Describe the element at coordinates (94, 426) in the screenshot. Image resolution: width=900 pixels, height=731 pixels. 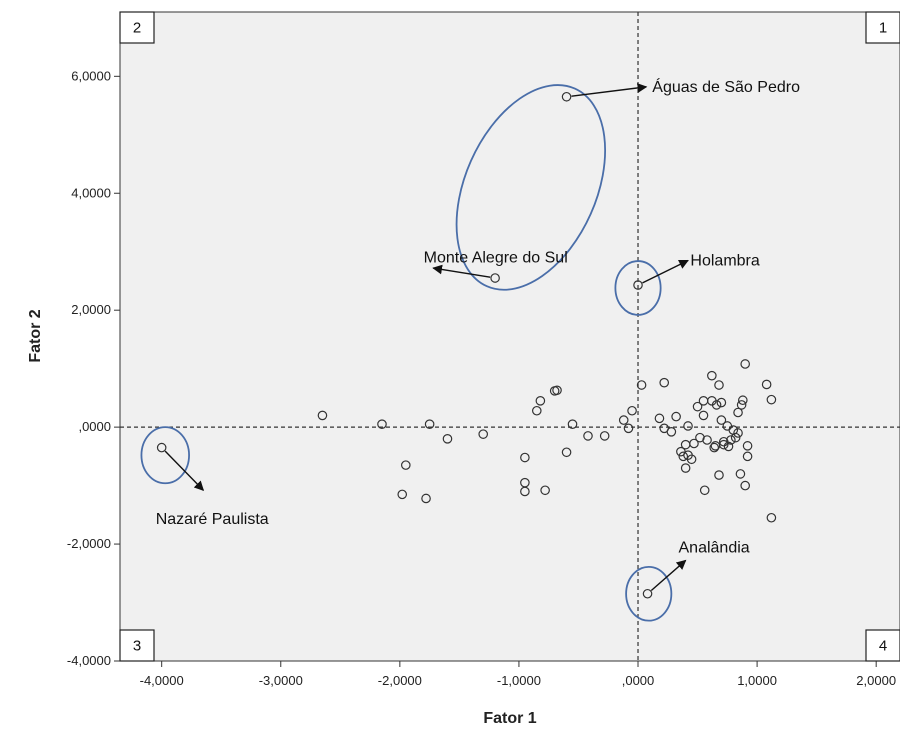
I see `y-tick-label: ,0000` at that location.